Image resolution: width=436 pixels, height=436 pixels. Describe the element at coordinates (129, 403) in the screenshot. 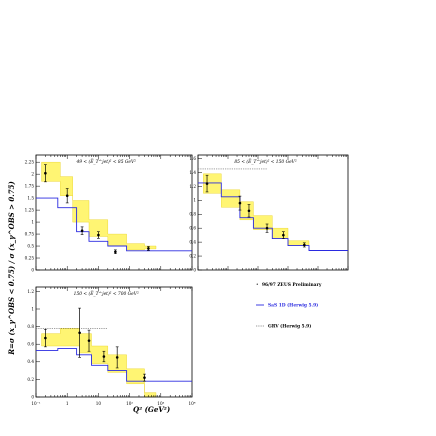

I see `x-tick-label: 10²` at that location.